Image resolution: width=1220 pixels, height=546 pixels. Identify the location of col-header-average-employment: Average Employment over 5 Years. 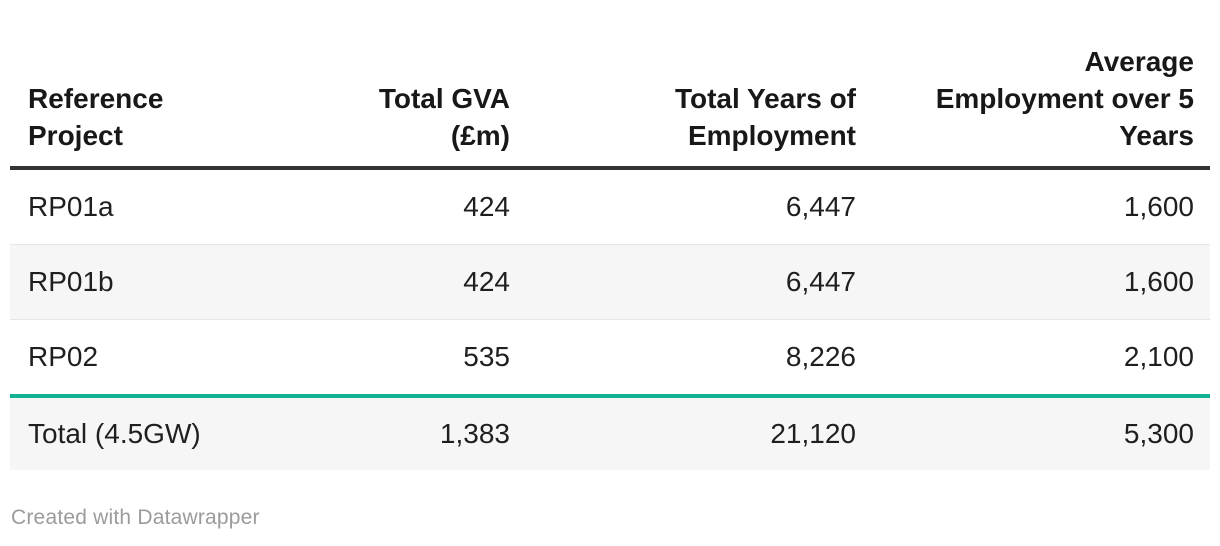
(1041, 85).